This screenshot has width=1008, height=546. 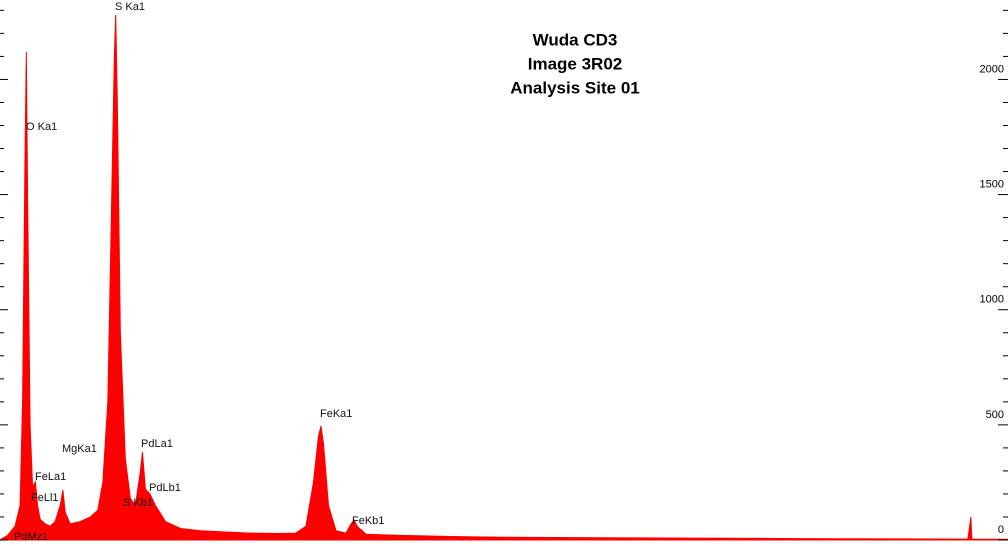 What do you see at coordinates (79, 449) in the screenshot?
I see `peak-label: MgKa1` at bounding box center [79, 449].